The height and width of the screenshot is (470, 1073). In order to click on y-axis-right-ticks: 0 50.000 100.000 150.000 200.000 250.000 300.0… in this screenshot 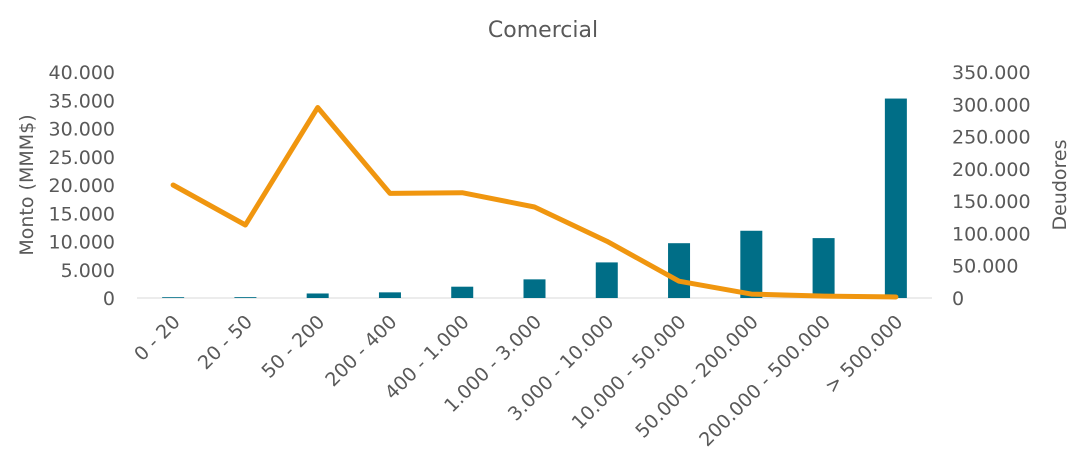, I will do `click(991, 186)`.